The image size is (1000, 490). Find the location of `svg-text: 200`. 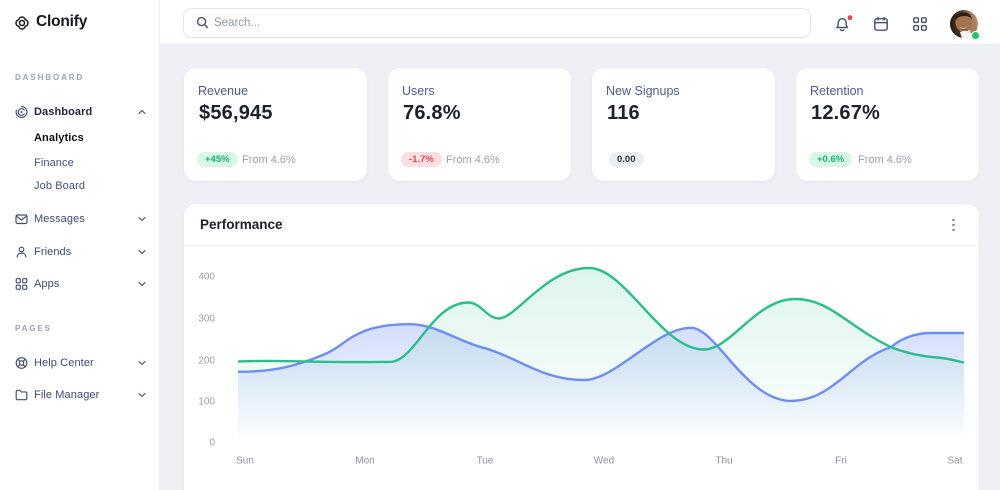

svg-text: 200 is located at coordinates (206, 361).